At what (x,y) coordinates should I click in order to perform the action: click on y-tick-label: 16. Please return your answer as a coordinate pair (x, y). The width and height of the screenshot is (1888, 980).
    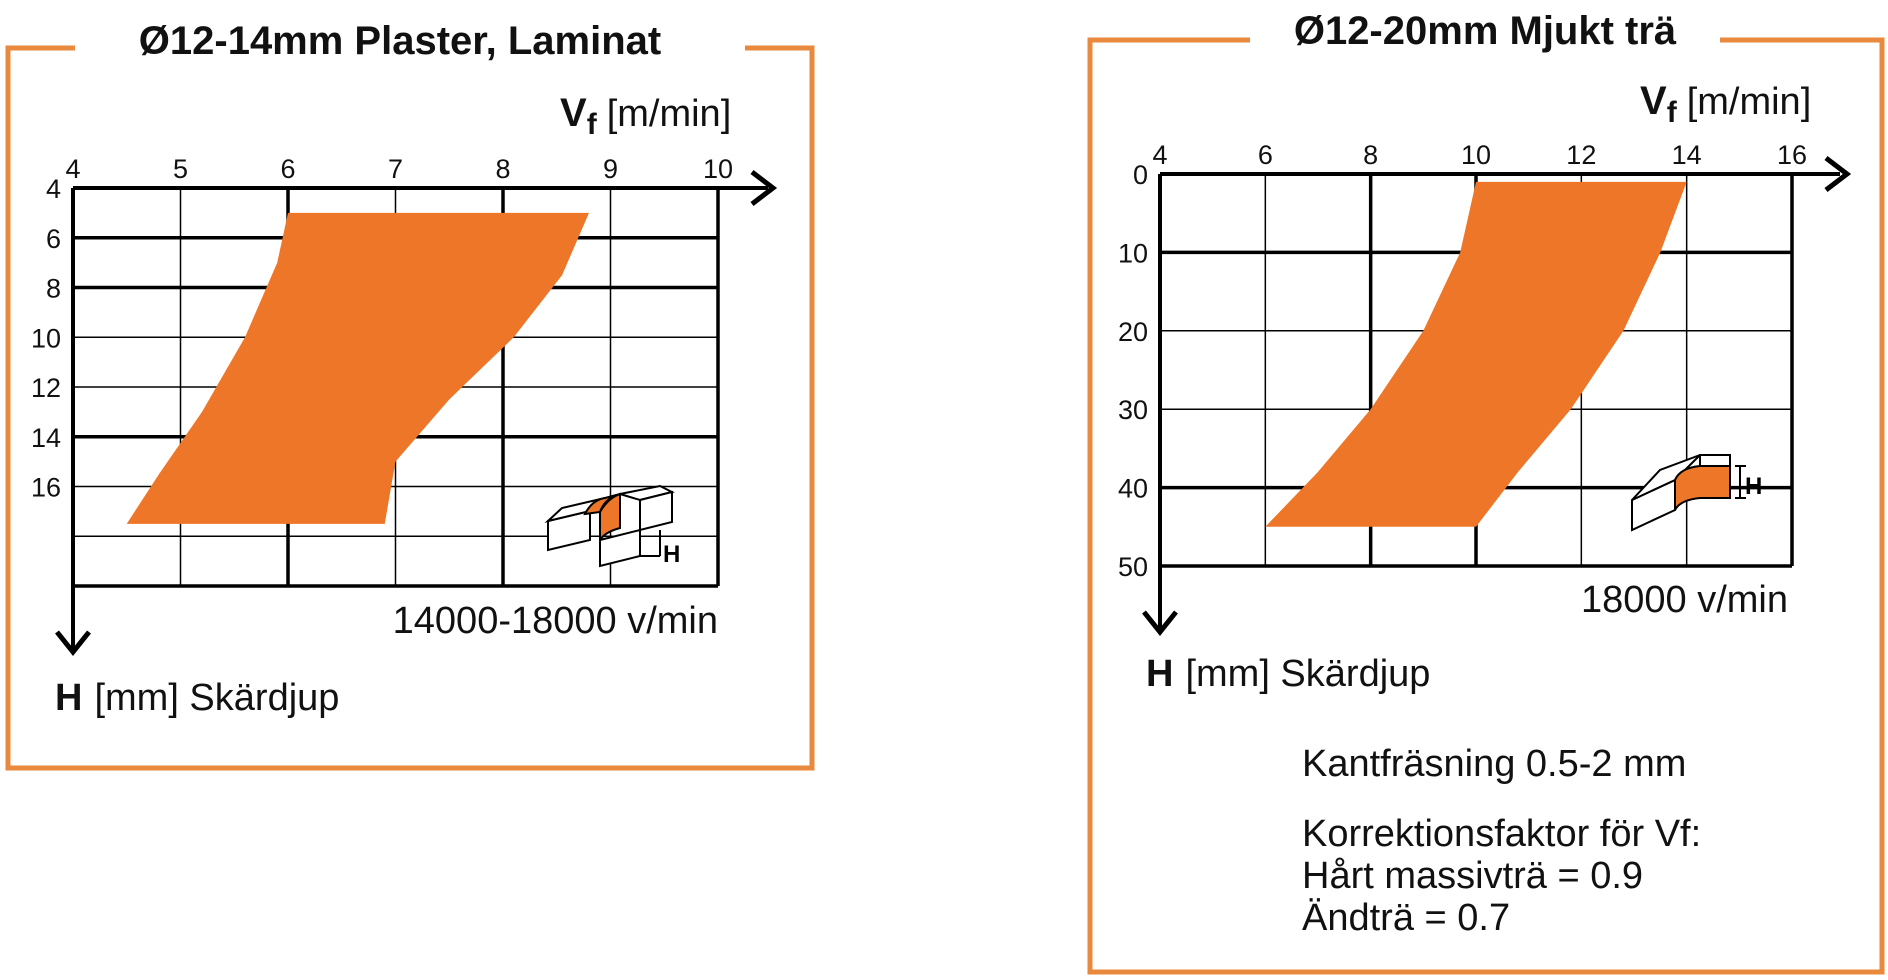
    Looking at the image, I should click on (46, 488).